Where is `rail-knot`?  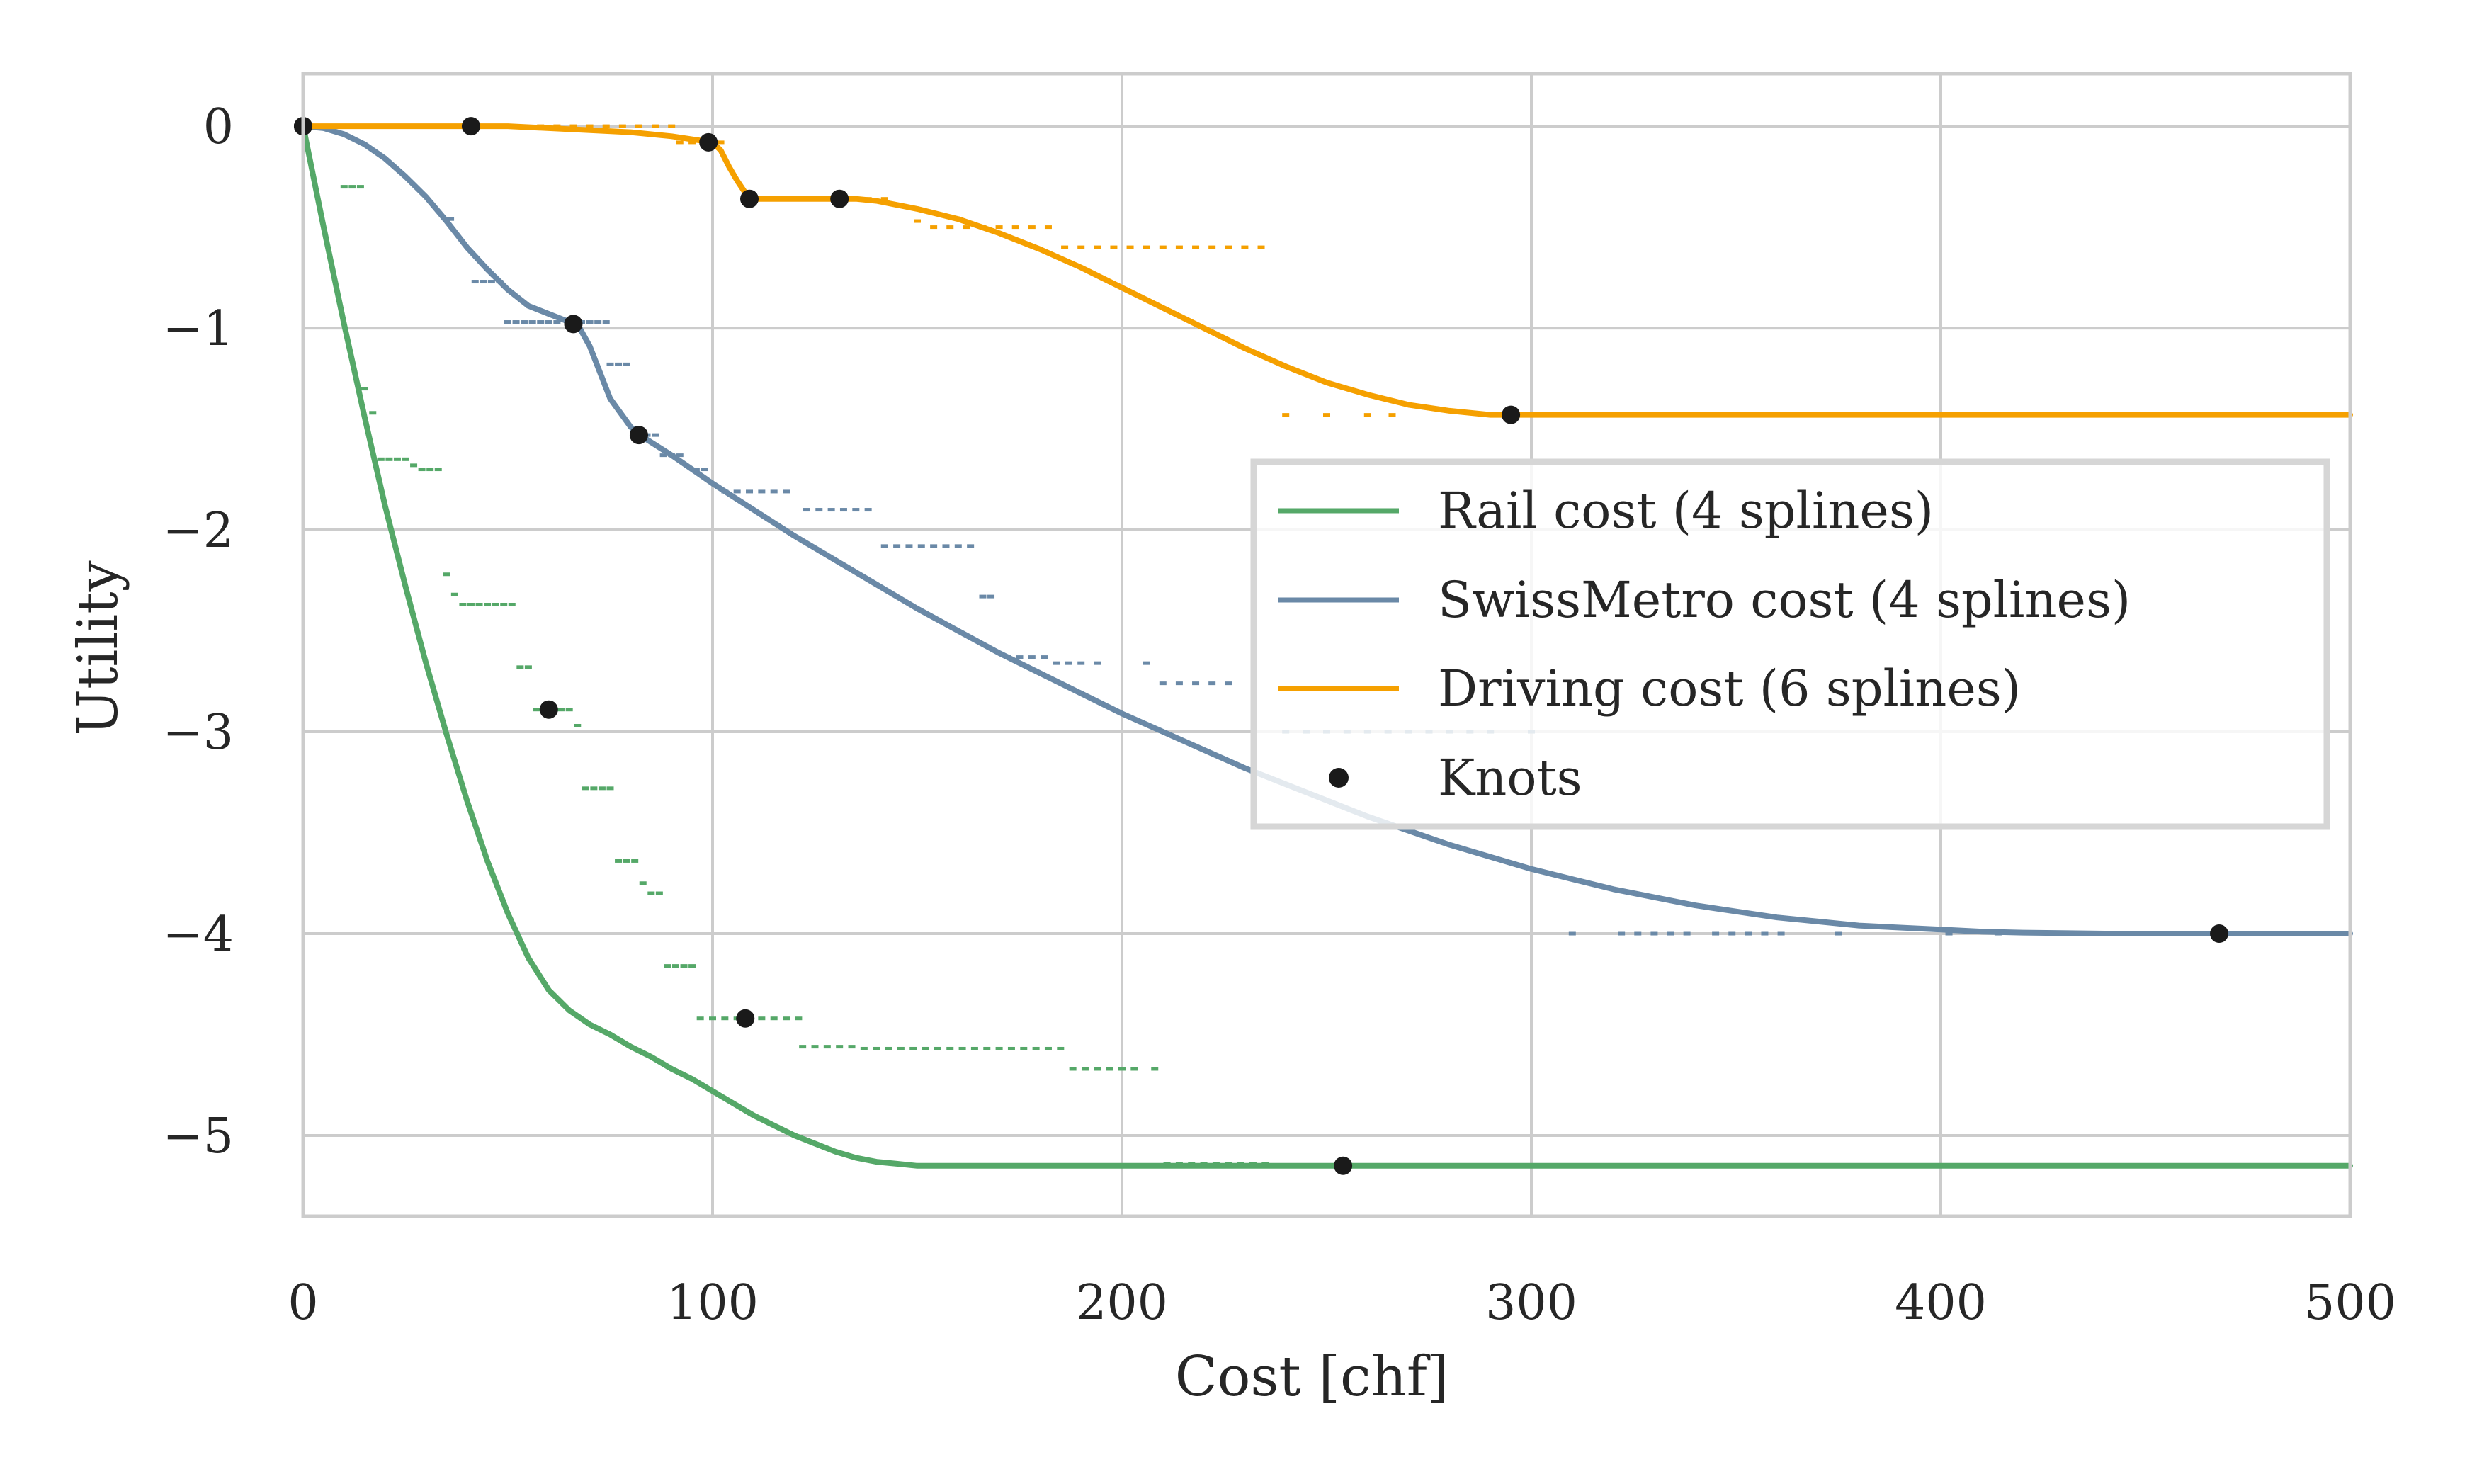 rail-knot is located at coordinates (549, 709).